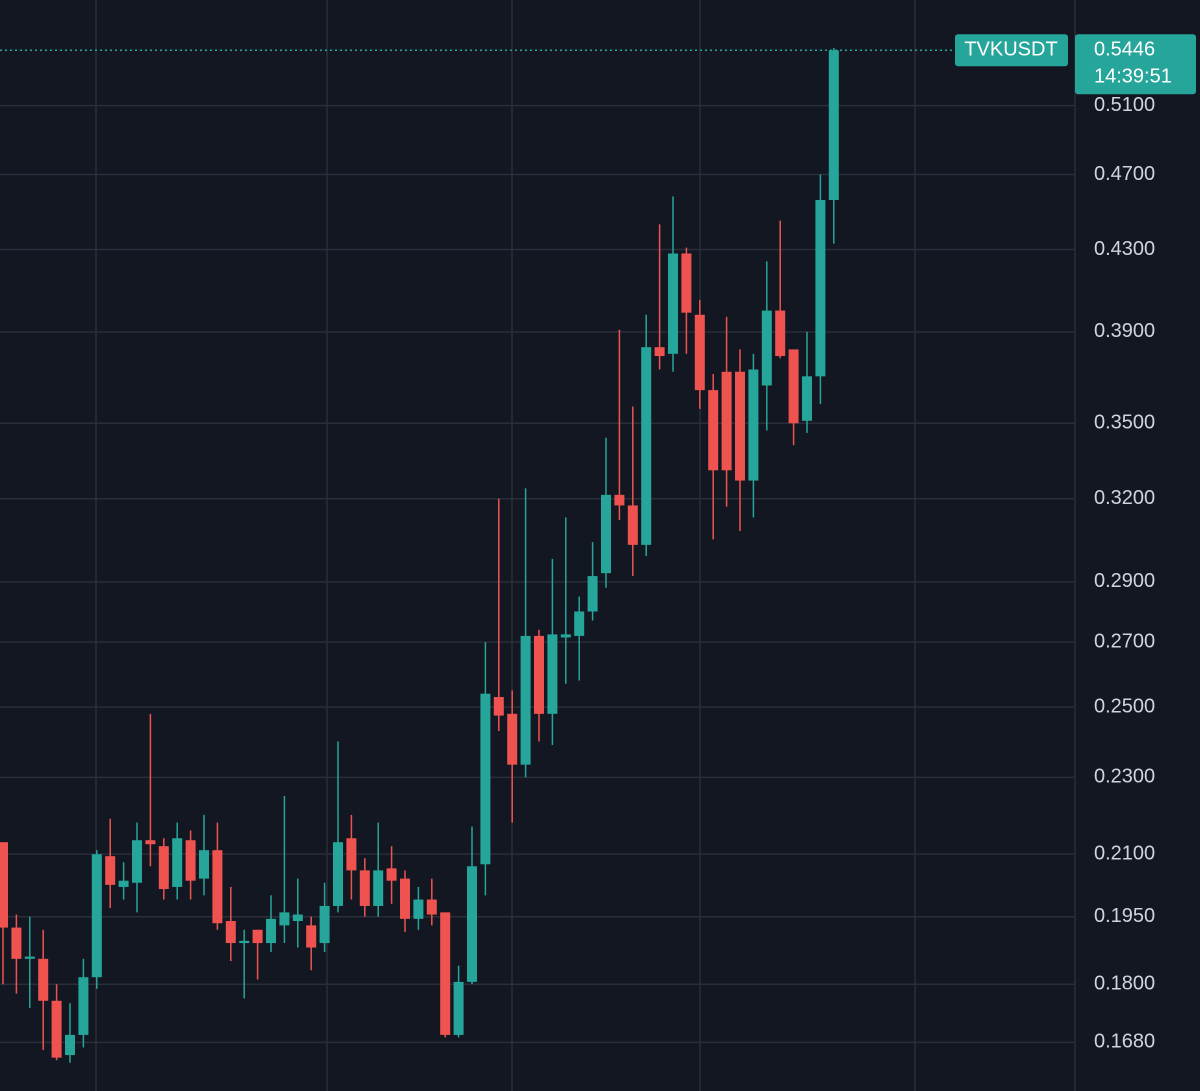 The width and height of the screenshot is (1200, 1091). What do you see at coordinates (1124, 105) in the screenshot?
I see `y-tick-label: 0.5100` at bounding box center [1124, 105].